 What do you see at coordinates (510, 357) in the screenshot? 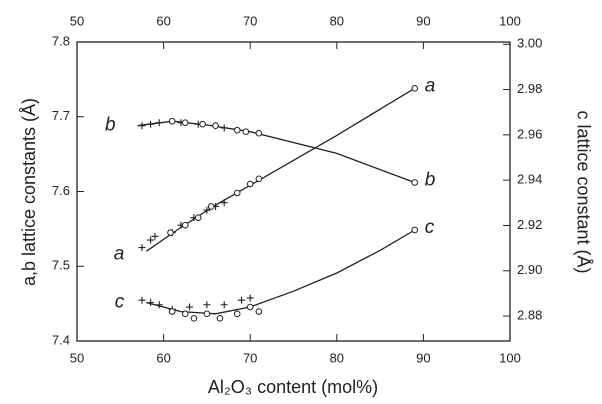
I see `x-tick-label: 100` at bounding box center [510, 357].